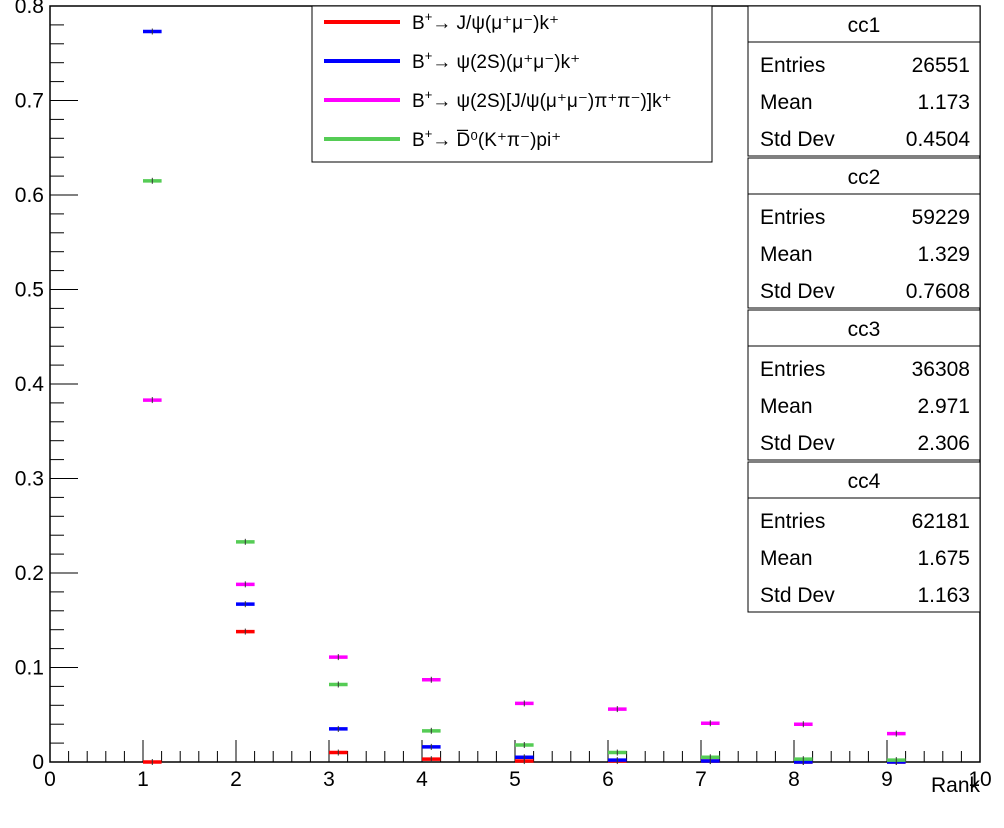 This screenshot has height=828, width=1004. What do you see at coordinates (29, 573) in the screenshot?
I see `y-tick-label: 0.2` at bounding box center [29, 573].